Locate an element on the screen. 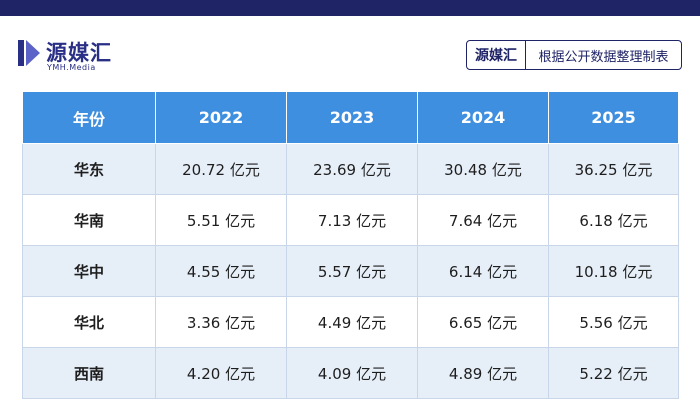 The image size is (700, 416). table-row: 华东 20.72 亿元 23.69 亿元 30.48 亿元 36.25 亿元 is located at coordinates (350, 169).